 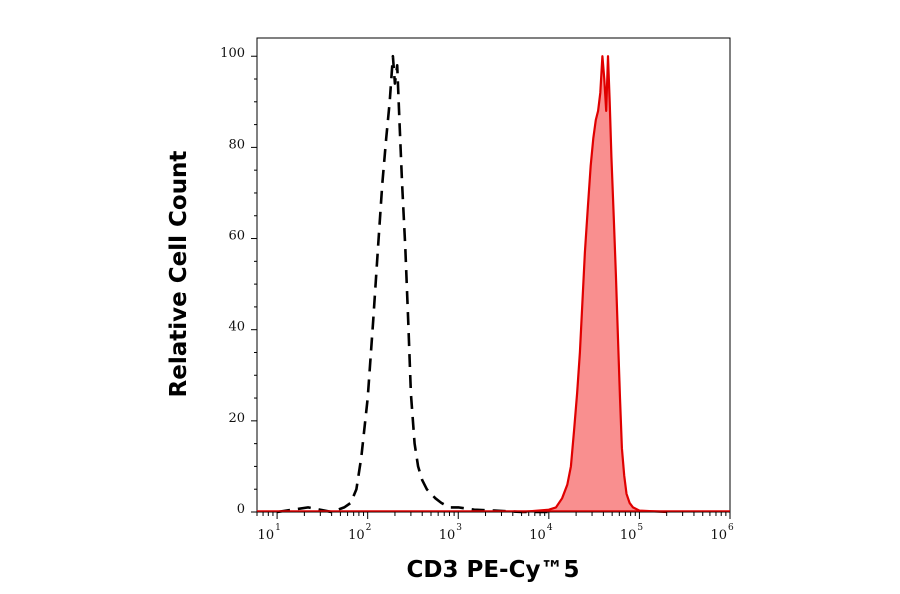 I want to click on x-tick-exponent: 6, so click(x=731, y=528).